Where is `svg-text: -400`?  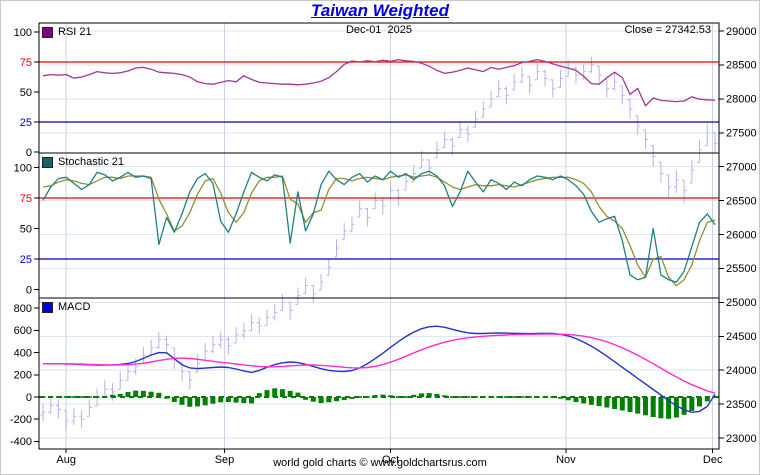 svg-text: -400 is located at coordinates (21, 442).